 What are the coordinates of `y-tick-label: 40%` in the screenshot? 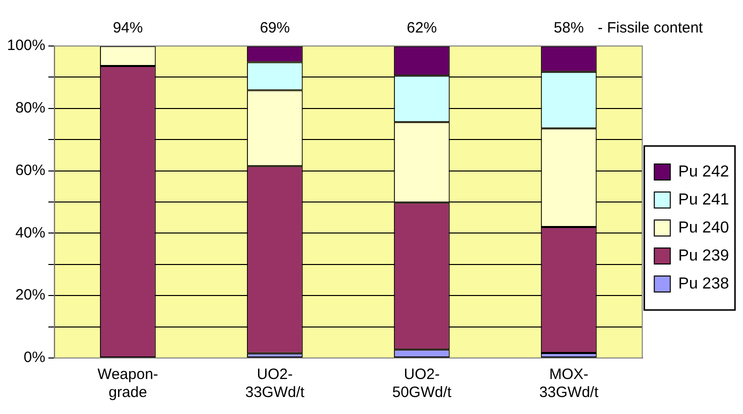 It's located at (30, 233).